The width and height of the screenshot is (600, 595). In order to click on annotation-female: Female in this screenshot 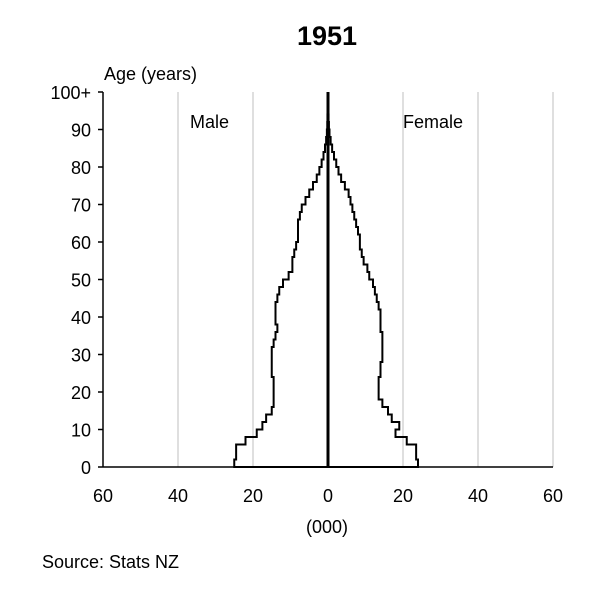, I will do `click(433, 122)`.